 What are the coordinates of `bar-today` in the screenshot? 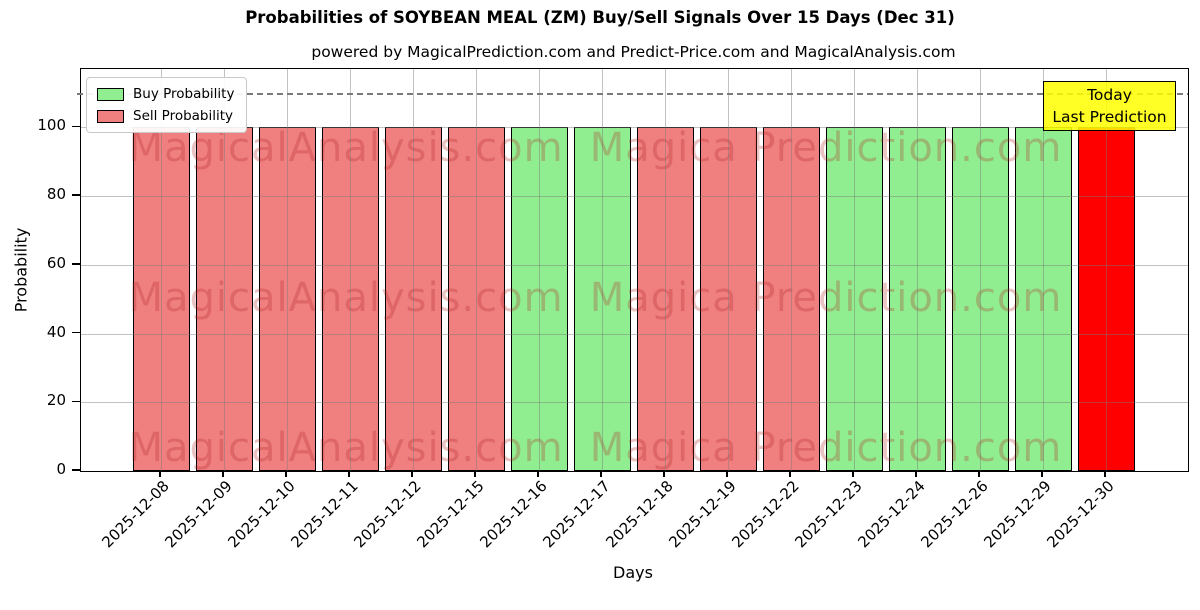 It's located at (1106, 299).